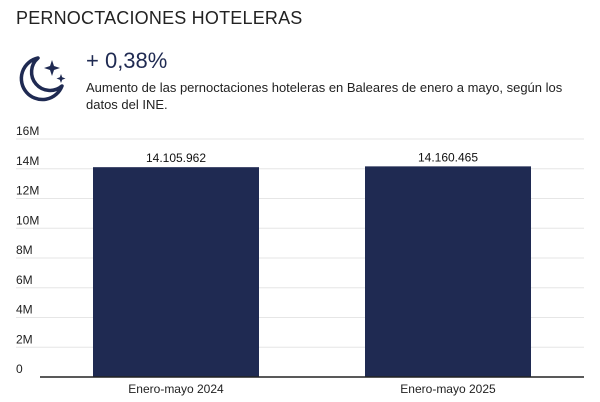 This screenshot has width=600, height=402. I want to click on x-tick-label: Enero-mayo 2024, so click(176, 389).